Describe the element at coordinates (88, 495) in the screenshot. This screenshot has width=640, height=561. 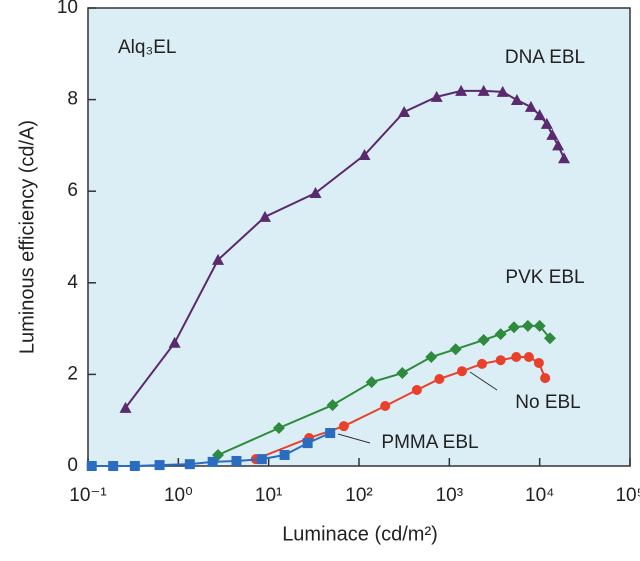
I see `x-tick-label: 10⁻¹` at that location.